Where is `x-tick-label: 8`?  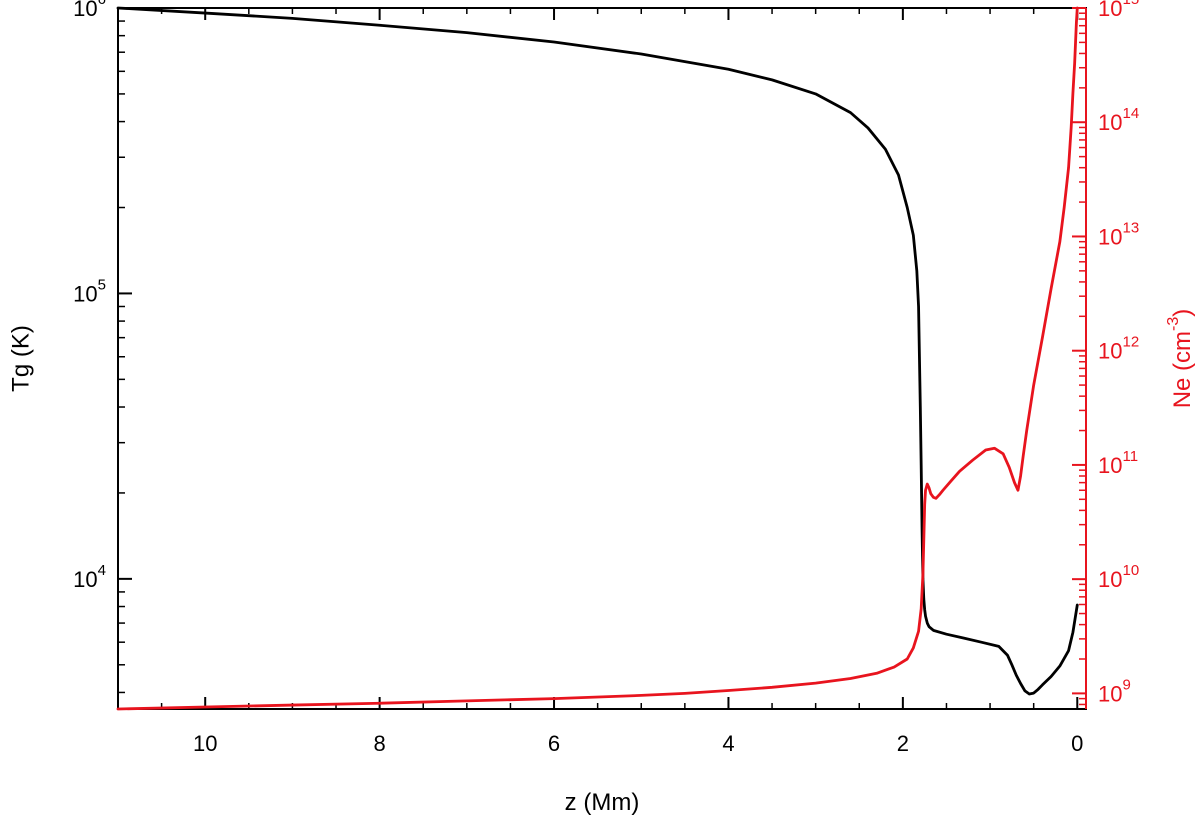
x-tick-label: 8 is located at coordinates (379, 743).